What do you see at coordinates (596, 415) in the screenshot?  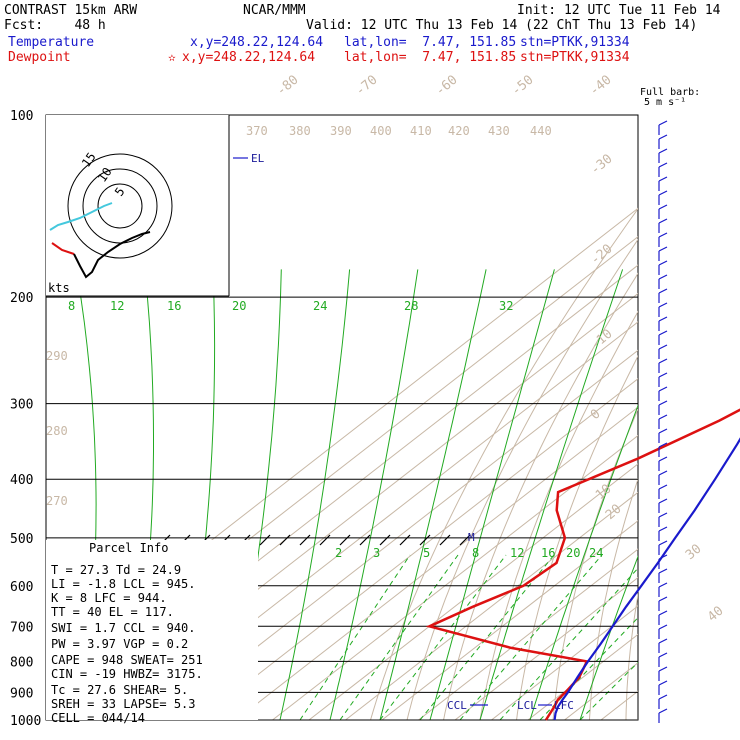 I see `isotherm-label: 0` at bounding box center [596, 415].